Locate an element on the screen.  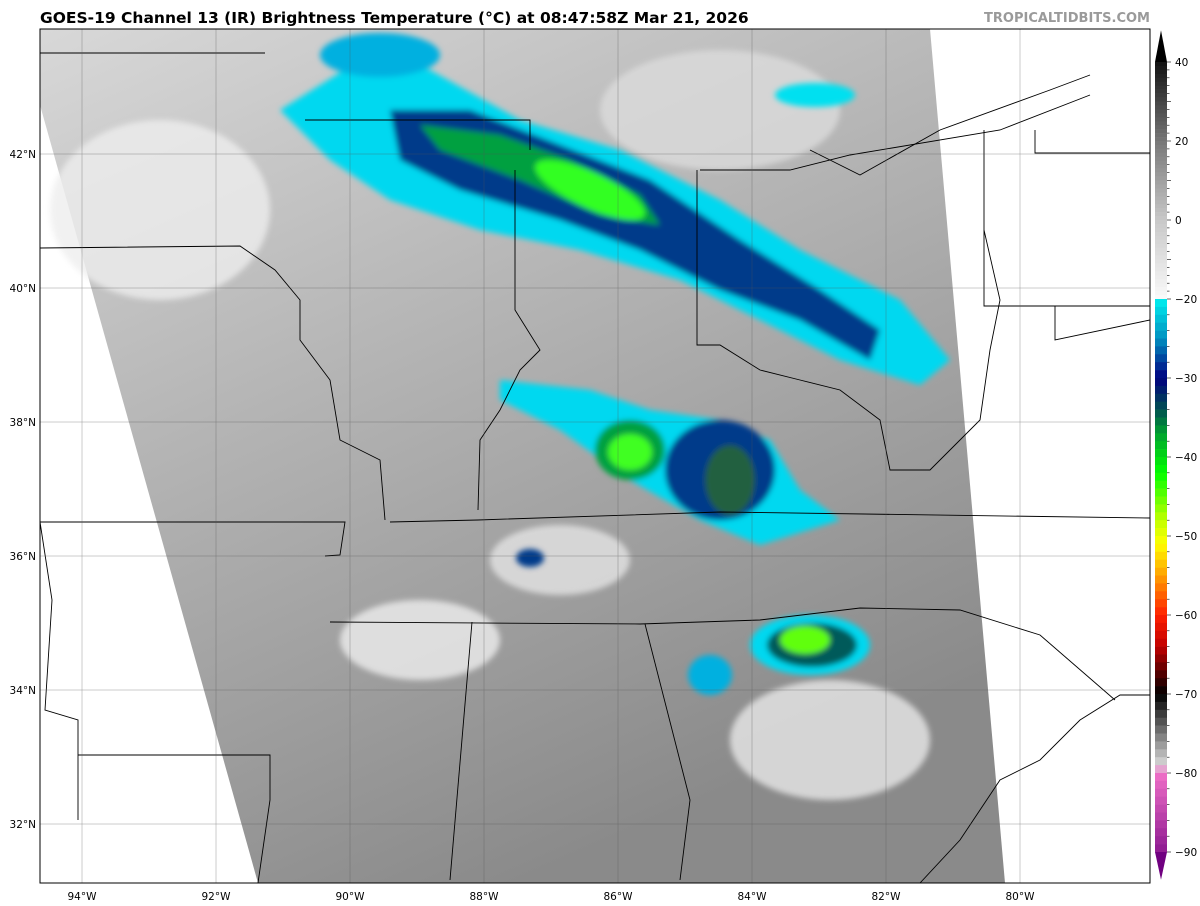
longitude-label: 82°W is located at coordinates (887, 897).